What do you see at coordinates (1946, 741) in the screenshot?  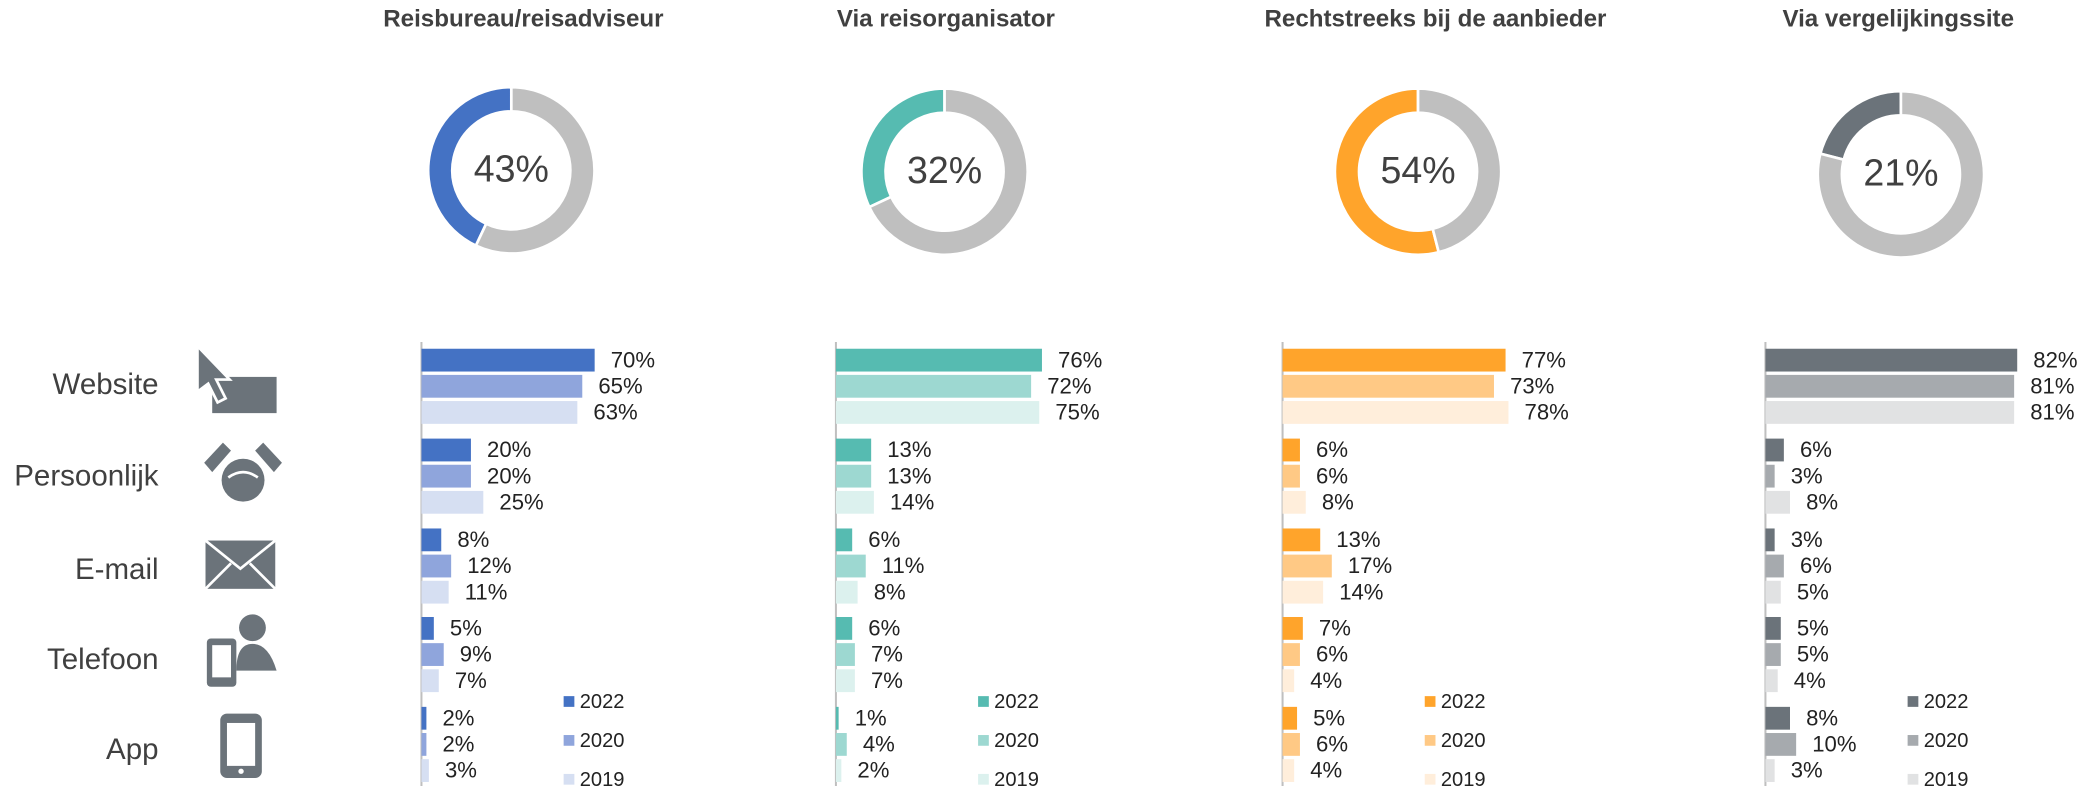 I see `legend-label: 2020` at bounding box center [1946, 741].